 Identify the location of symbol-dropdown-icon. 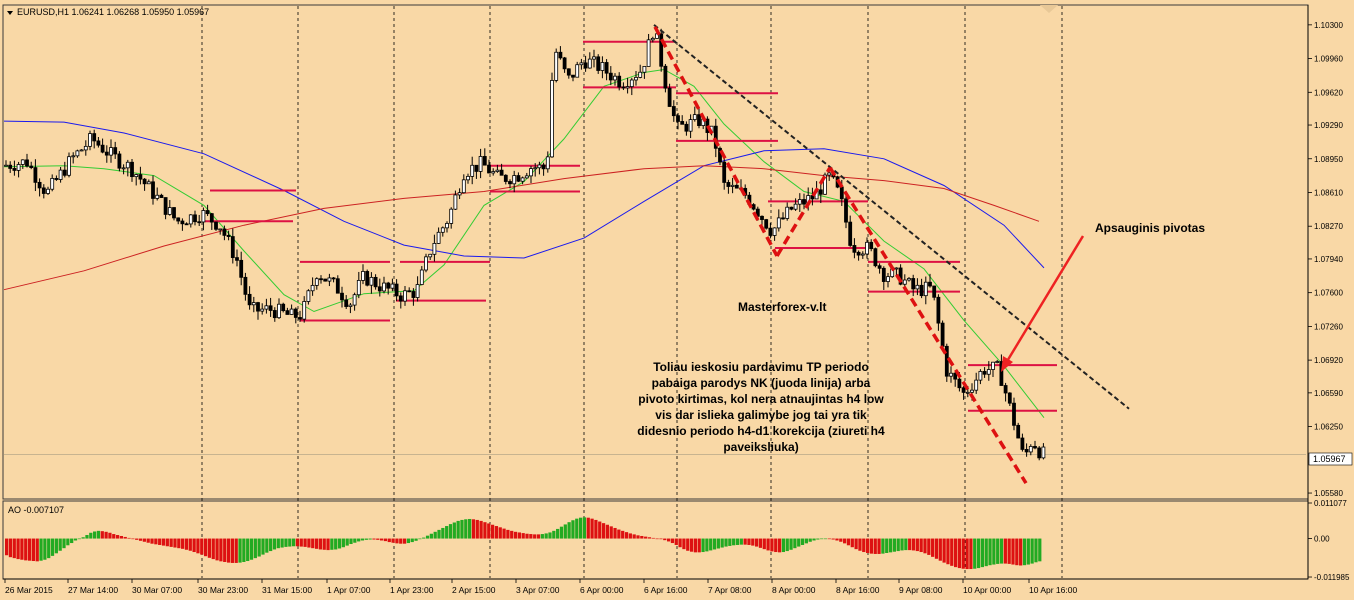
(10, 13).